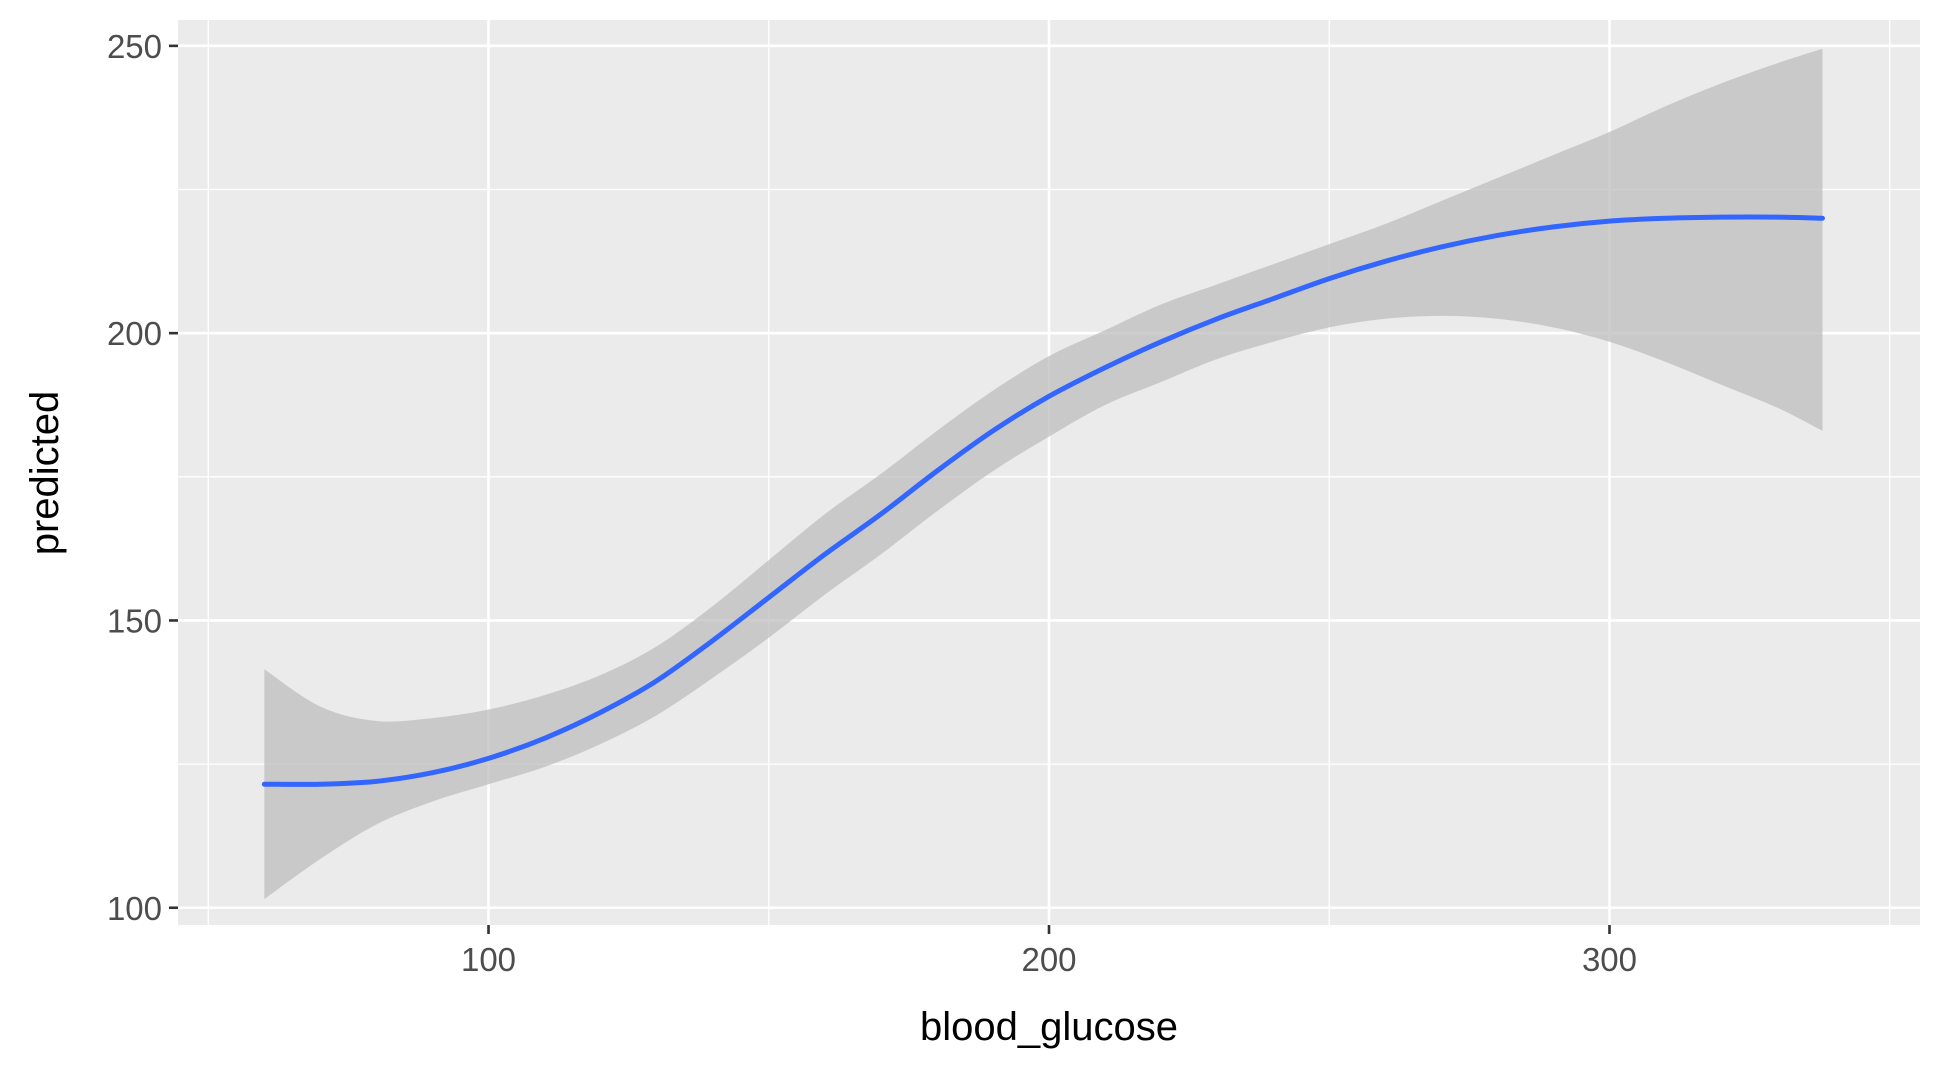 This screenshot has width=1934, height=1068. What do you see at coordinates (1049, 1027) in the screenshot?
I see `x-axis-title: blood_glucose` at bounding box center [1049, 1027].